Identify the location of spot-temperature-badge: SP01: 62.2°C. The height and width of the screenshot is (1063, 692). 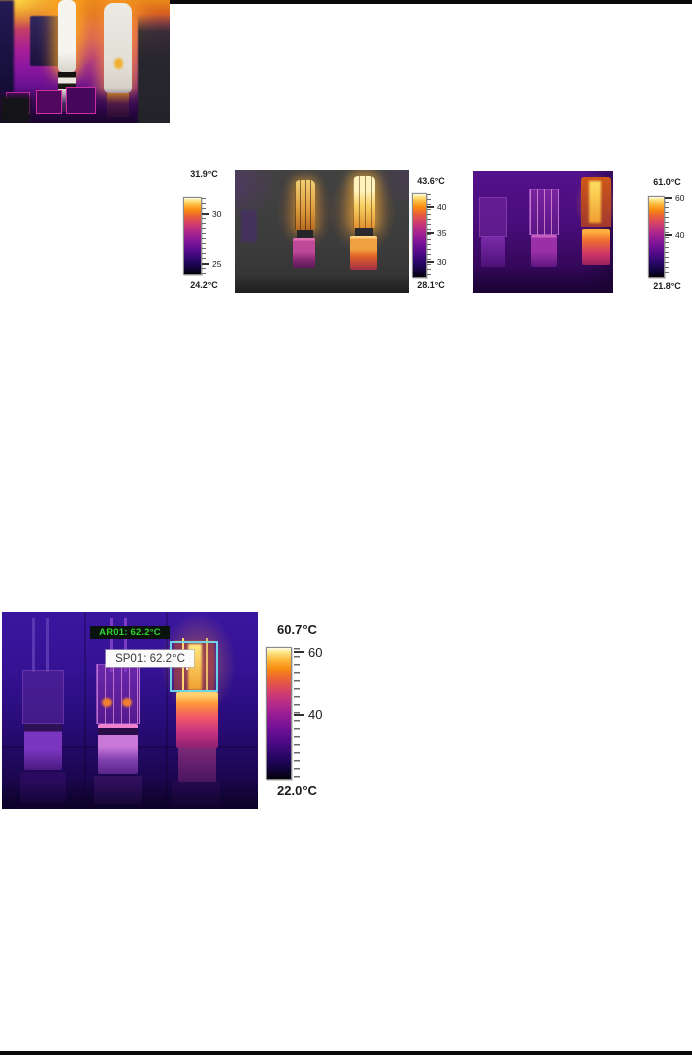
(150, 658).